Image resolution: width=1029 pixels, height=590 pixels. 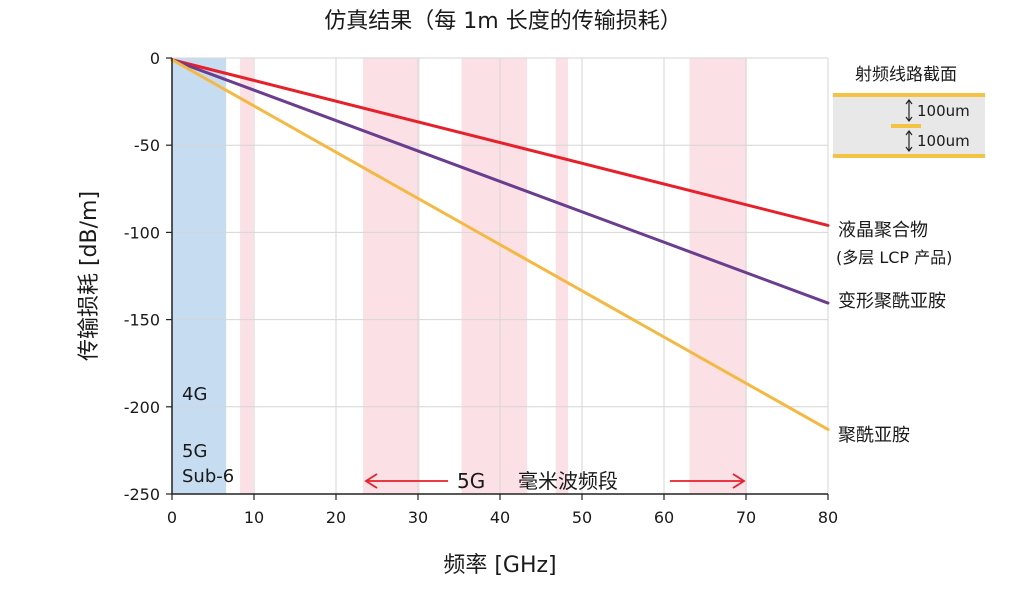 What do you see at coordinates (894, 257) in the screenshot?
I see `series-label-lcp-sub: (多层 LCP 产品)` at bounding box center [894, 257].